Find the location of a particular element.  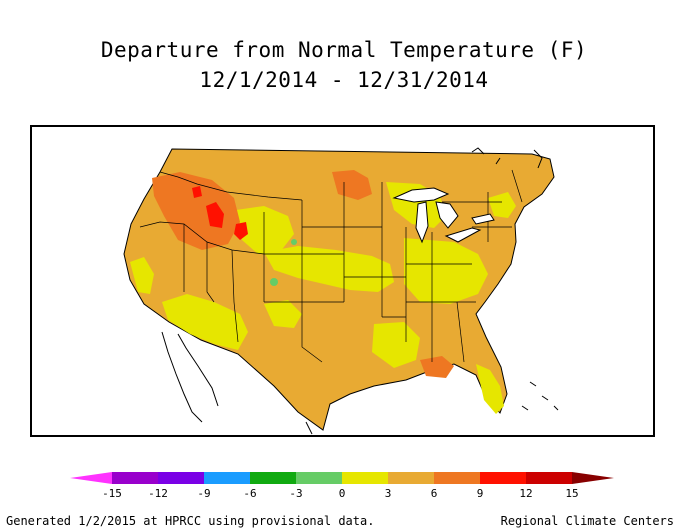

zone-deep-south-yellow is located at coordinates (396, 345).